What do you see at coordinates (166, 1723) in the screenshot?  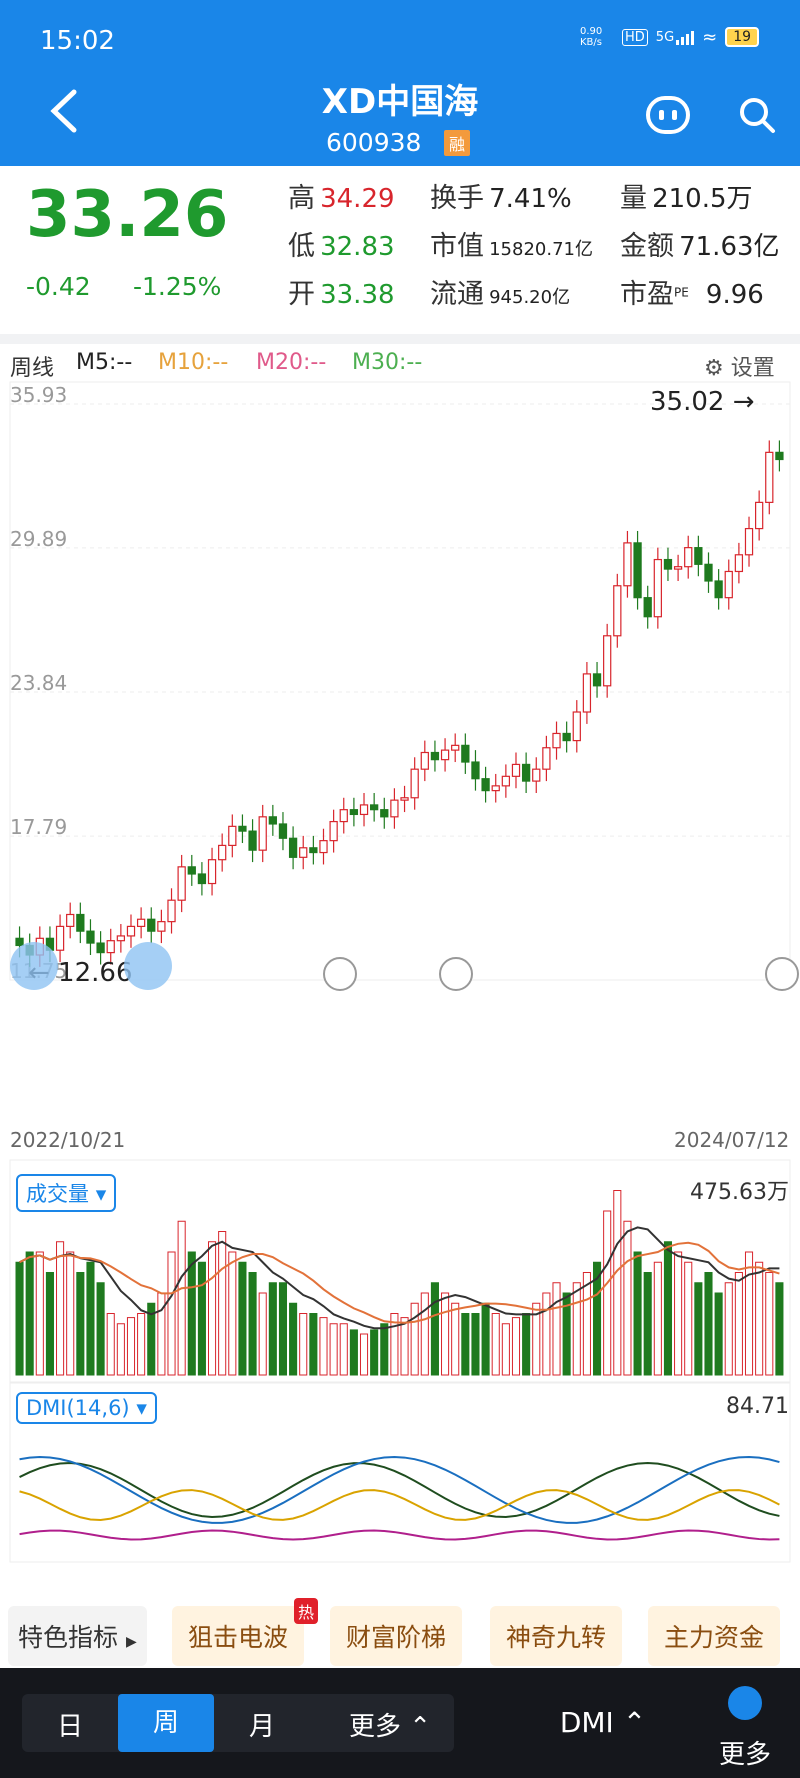 I see `tab-week: 周` at bounding box center [166, 1723].